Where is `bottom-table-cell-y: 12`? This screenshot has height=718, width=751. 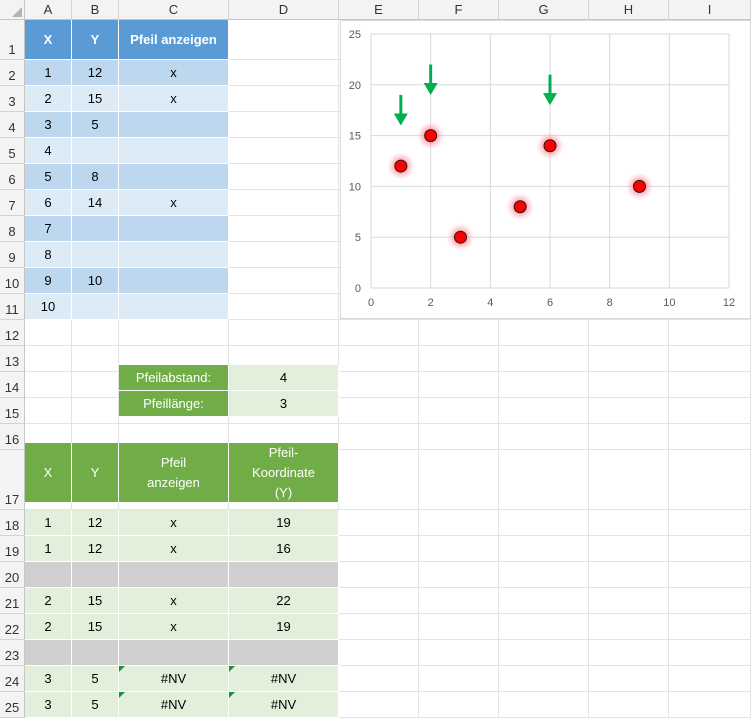 bottom-table-cell-y: 12 is located at coordinates (95, 523).